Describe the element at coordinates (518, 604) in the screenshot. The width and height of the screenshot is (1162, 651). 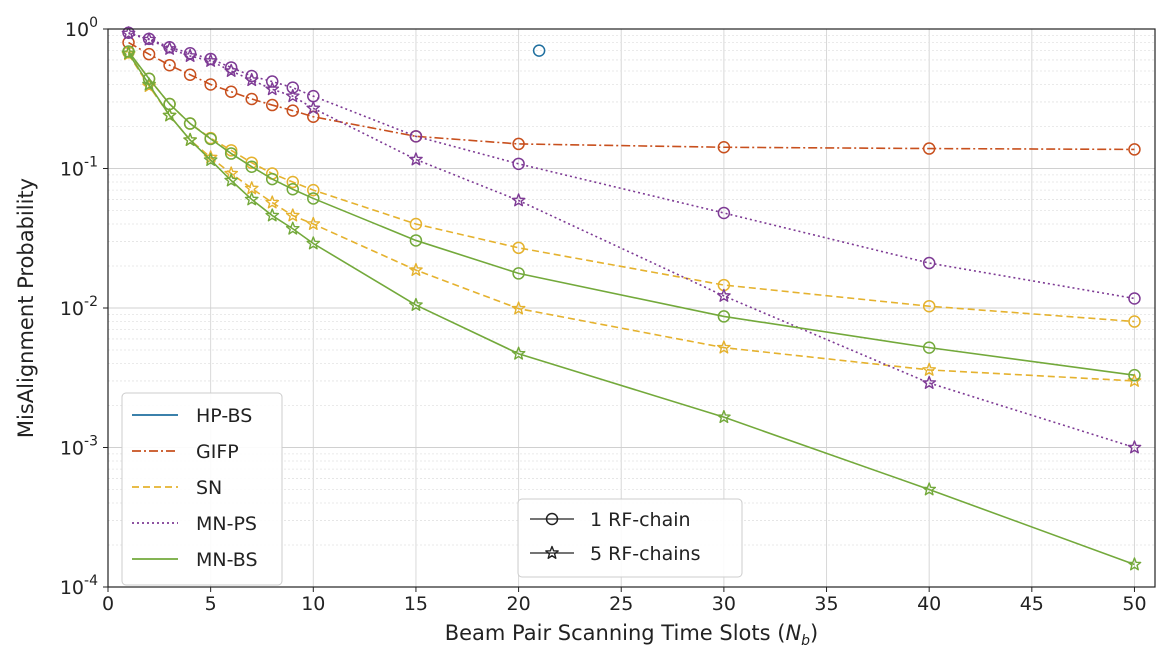
I see `x-tick-label: 20` at that location.